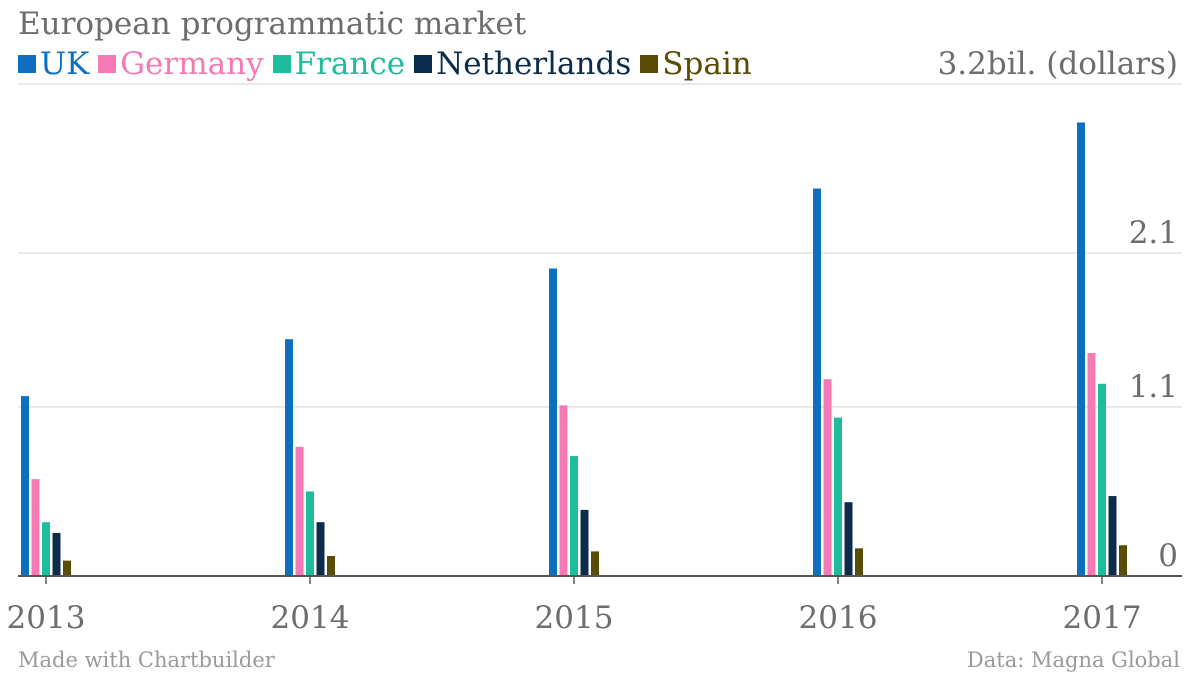 The image size is (1200, 676). What do you see at coordinates (289, 457) in the screenshot?
I see `bar-uk-2014` at bounding box center [289, 457].